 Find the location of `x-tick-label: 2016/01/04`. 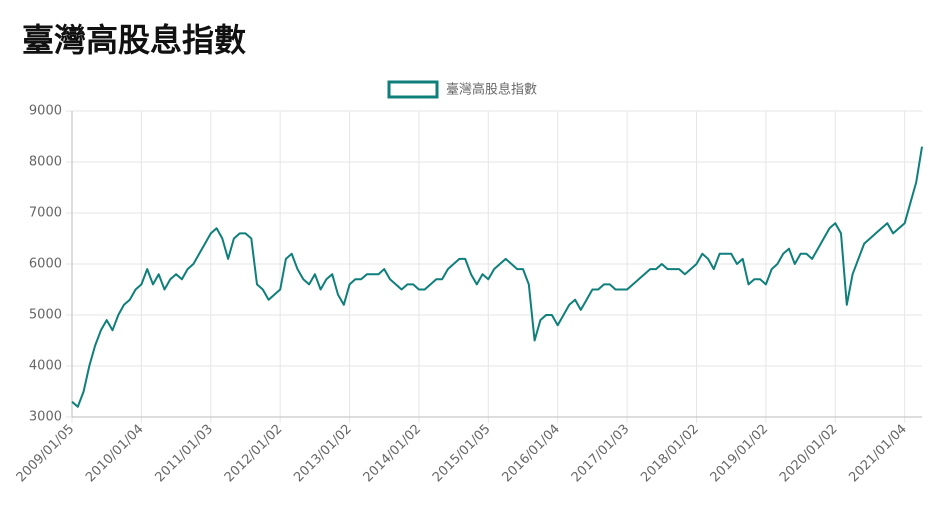

x-tick-label: 2016/01/04 is located at coordinates (531, 454).